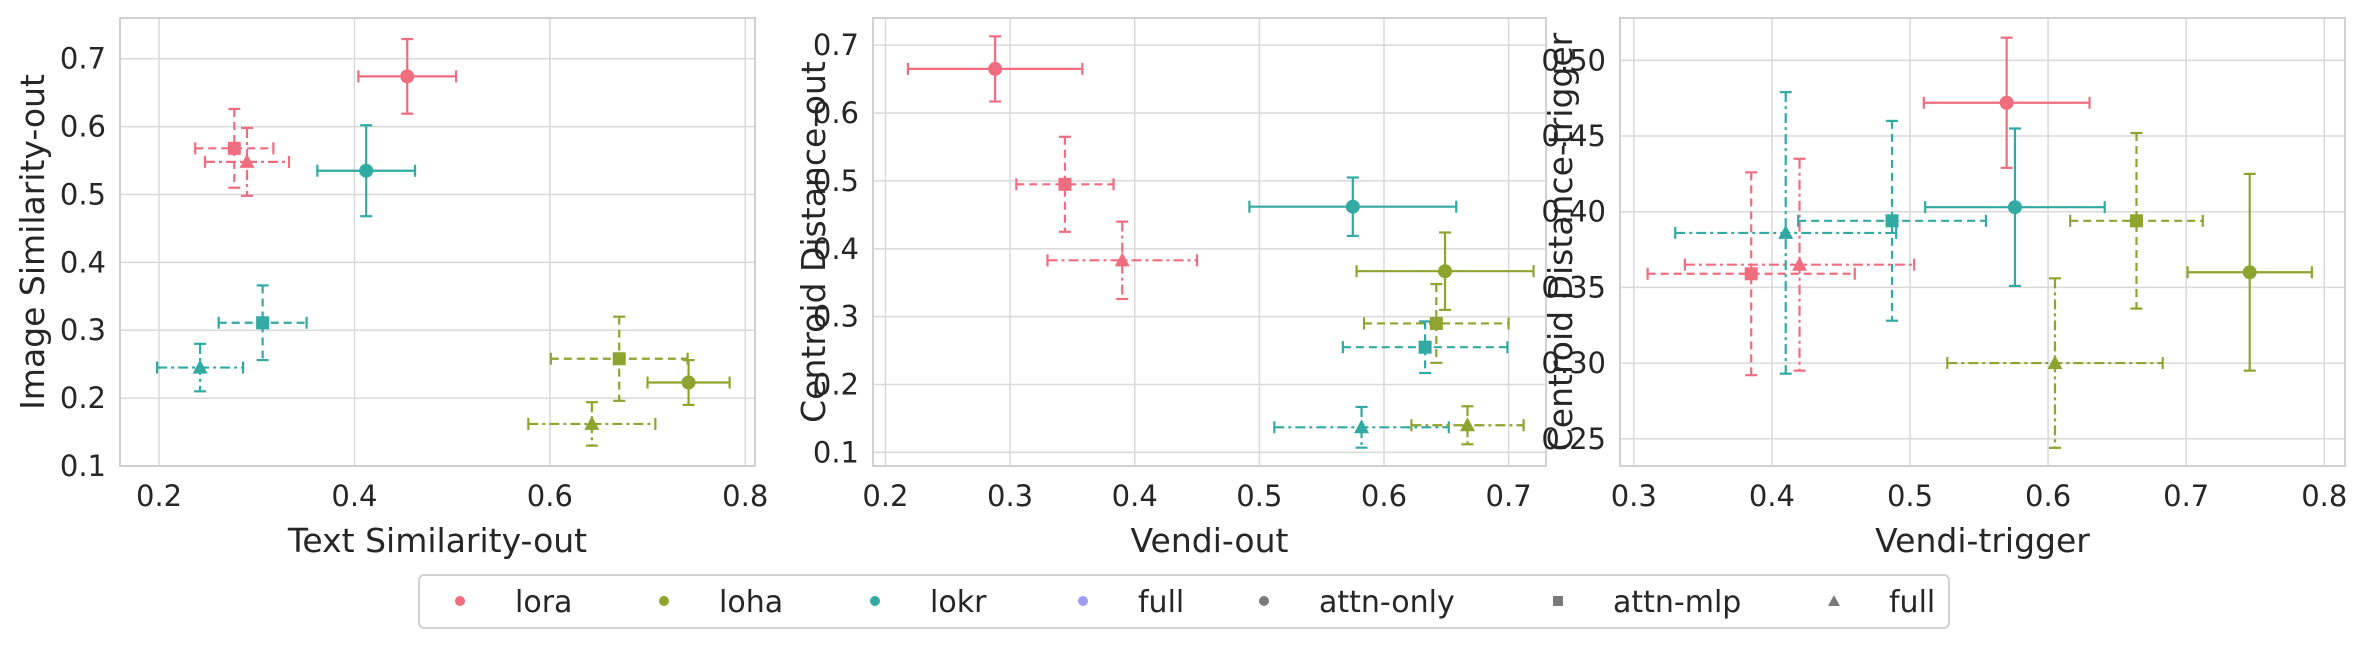 The width and height of the screenshot is (2365, 648). I want to click on legend-label: attn-only, so click(1387, 602).